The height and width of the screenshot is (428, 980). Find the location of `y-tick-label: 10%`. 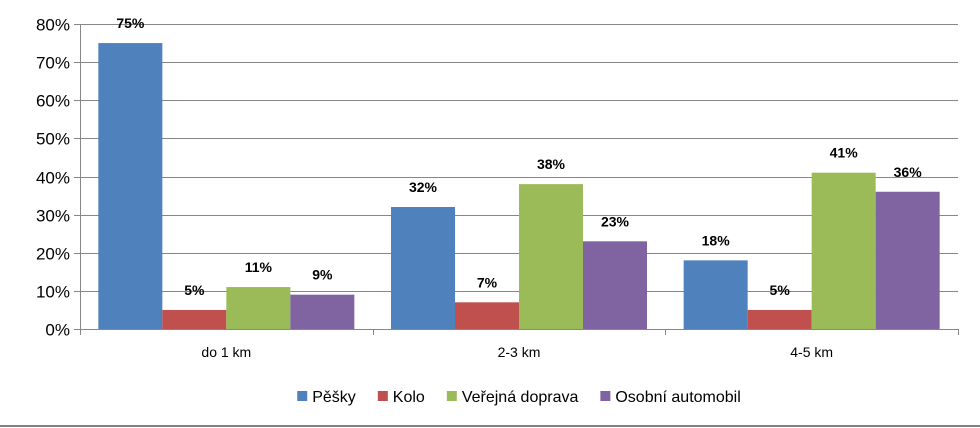

y-tick-label: 10% is located at coordinates (53, 292).